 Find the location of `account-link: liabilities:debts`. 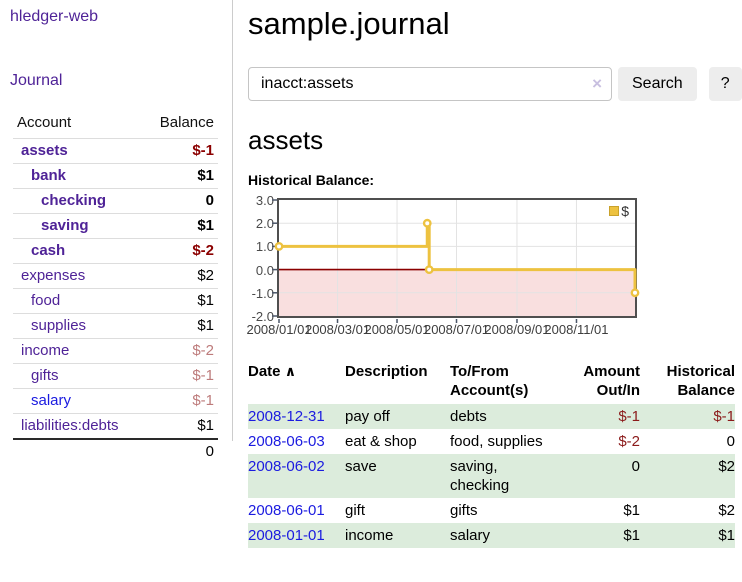

account-link: liabilities:debts is located at coordinates (70, 425).